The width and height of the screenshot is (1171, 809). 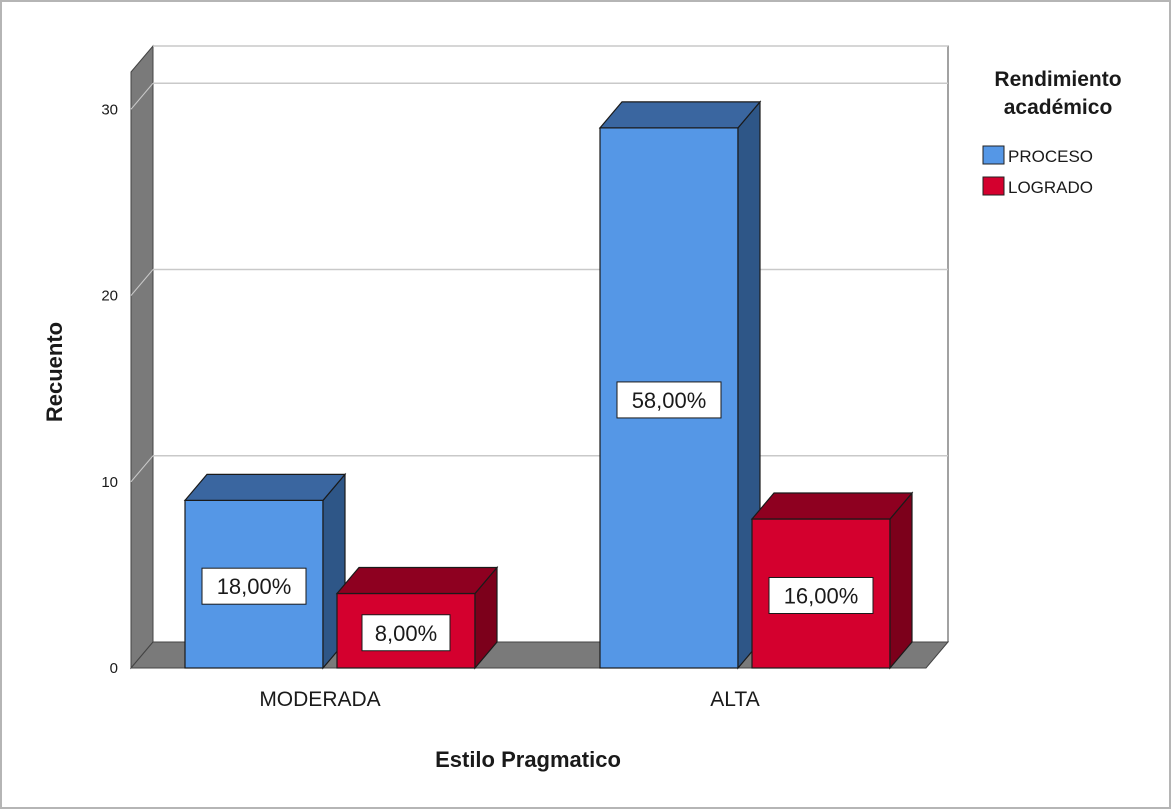 What do you see at coordinates (993, 155) in the screenshot?
I see `legend-swatch-proceso` at bounding box center [993, 155].